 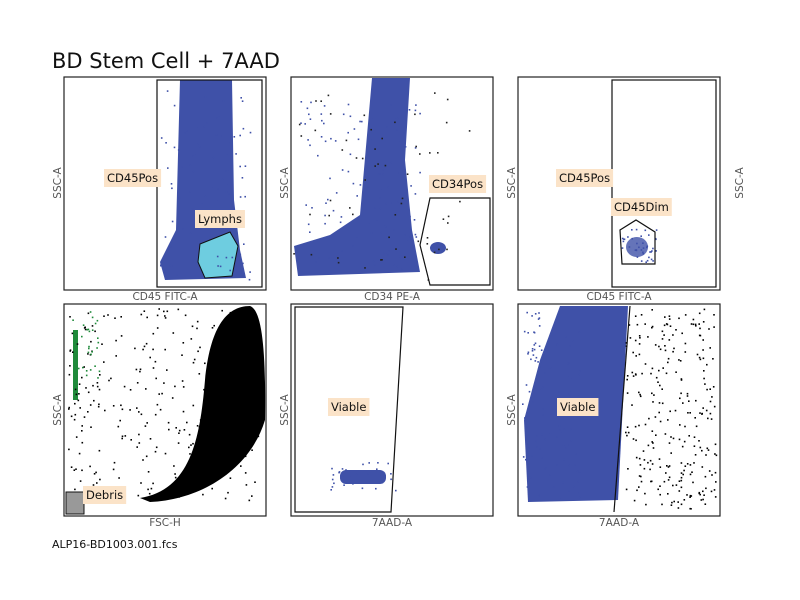 What do you see at coordinates (455, 241) in the screenshot?
I see `gate` at bounding box center [455, 241].